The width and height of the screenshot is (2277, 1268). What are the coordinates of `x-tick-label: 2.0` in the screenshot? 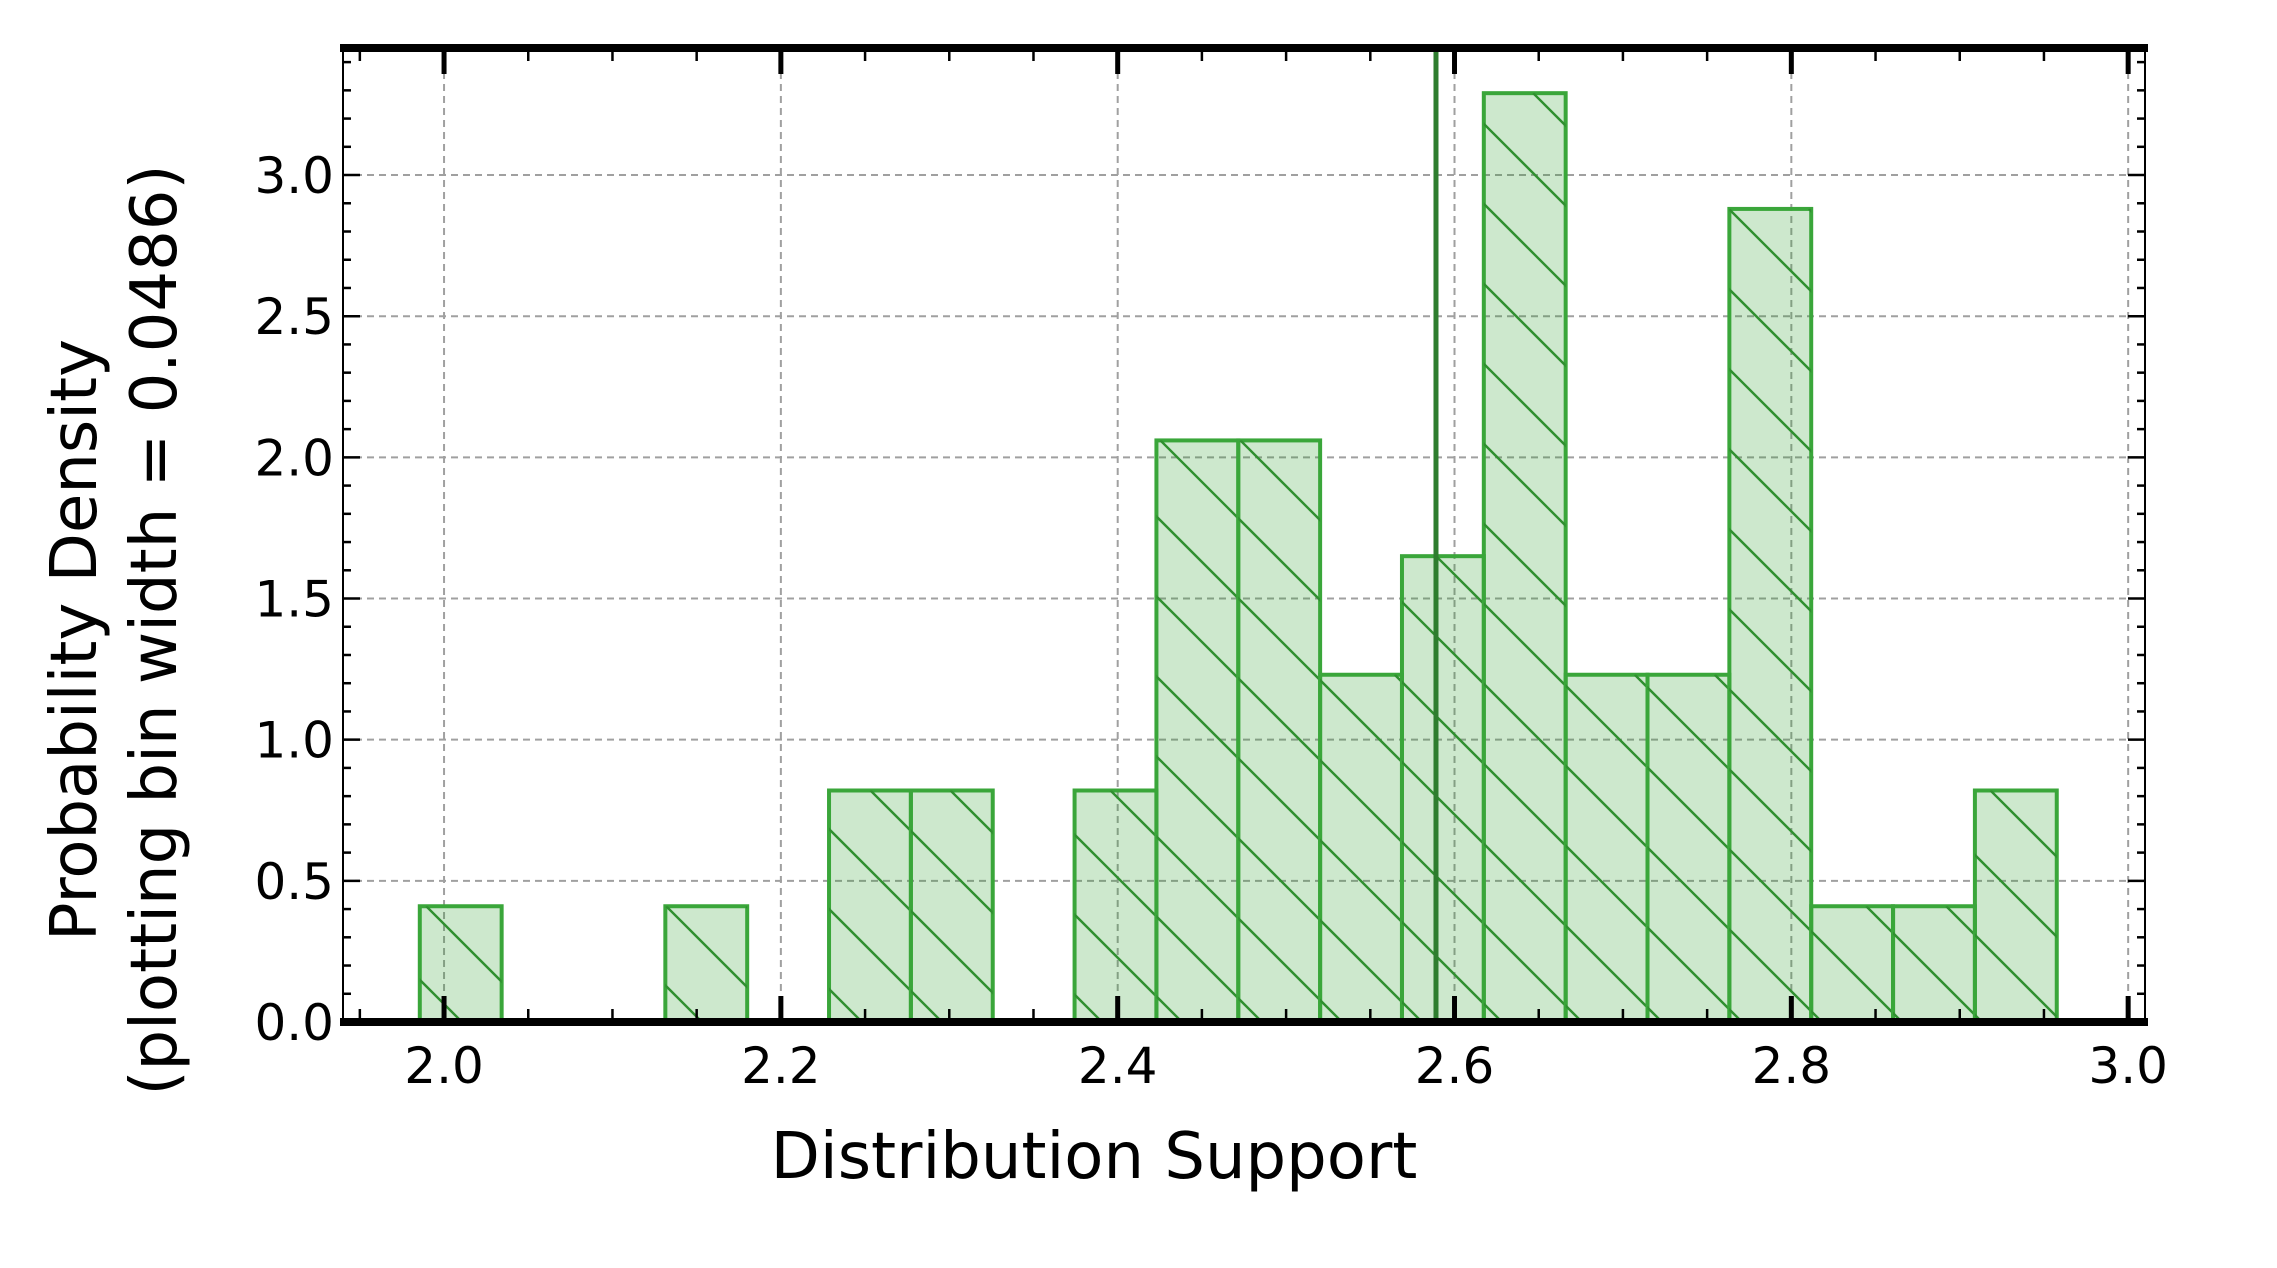 It's located at (444, 1066).